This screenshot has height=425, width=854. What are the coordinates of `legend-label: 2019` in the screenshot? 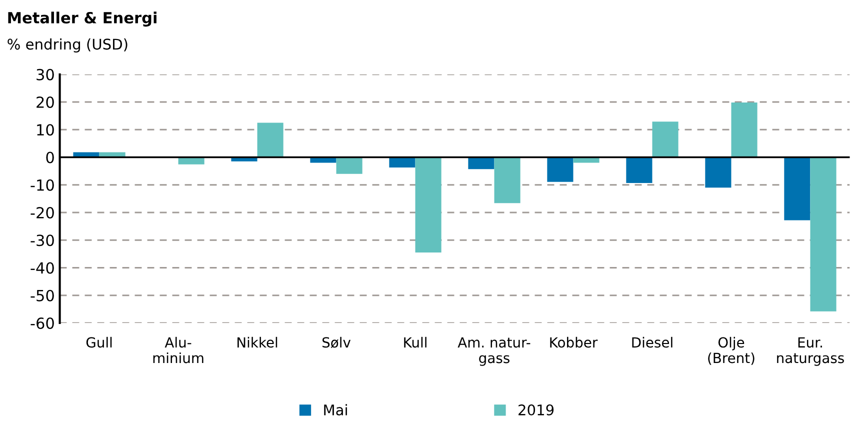 It's located at (536, 410).